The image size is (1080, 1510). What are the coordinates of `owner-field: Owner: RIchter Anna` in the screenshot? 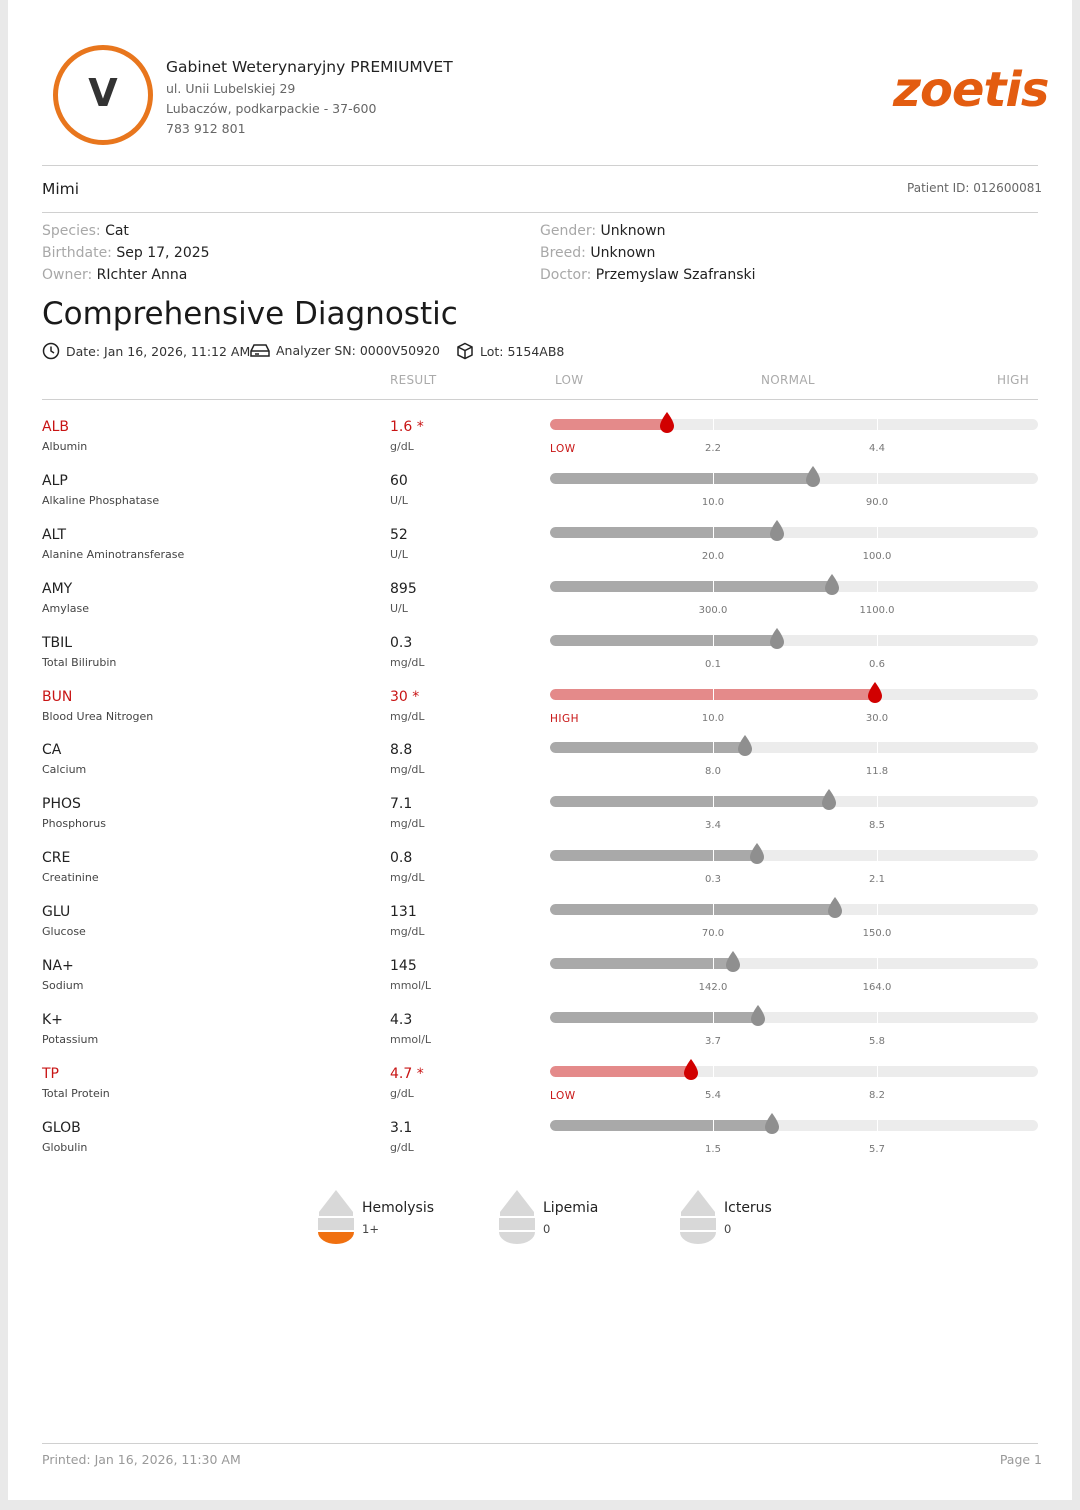 It's located at (114, 275).